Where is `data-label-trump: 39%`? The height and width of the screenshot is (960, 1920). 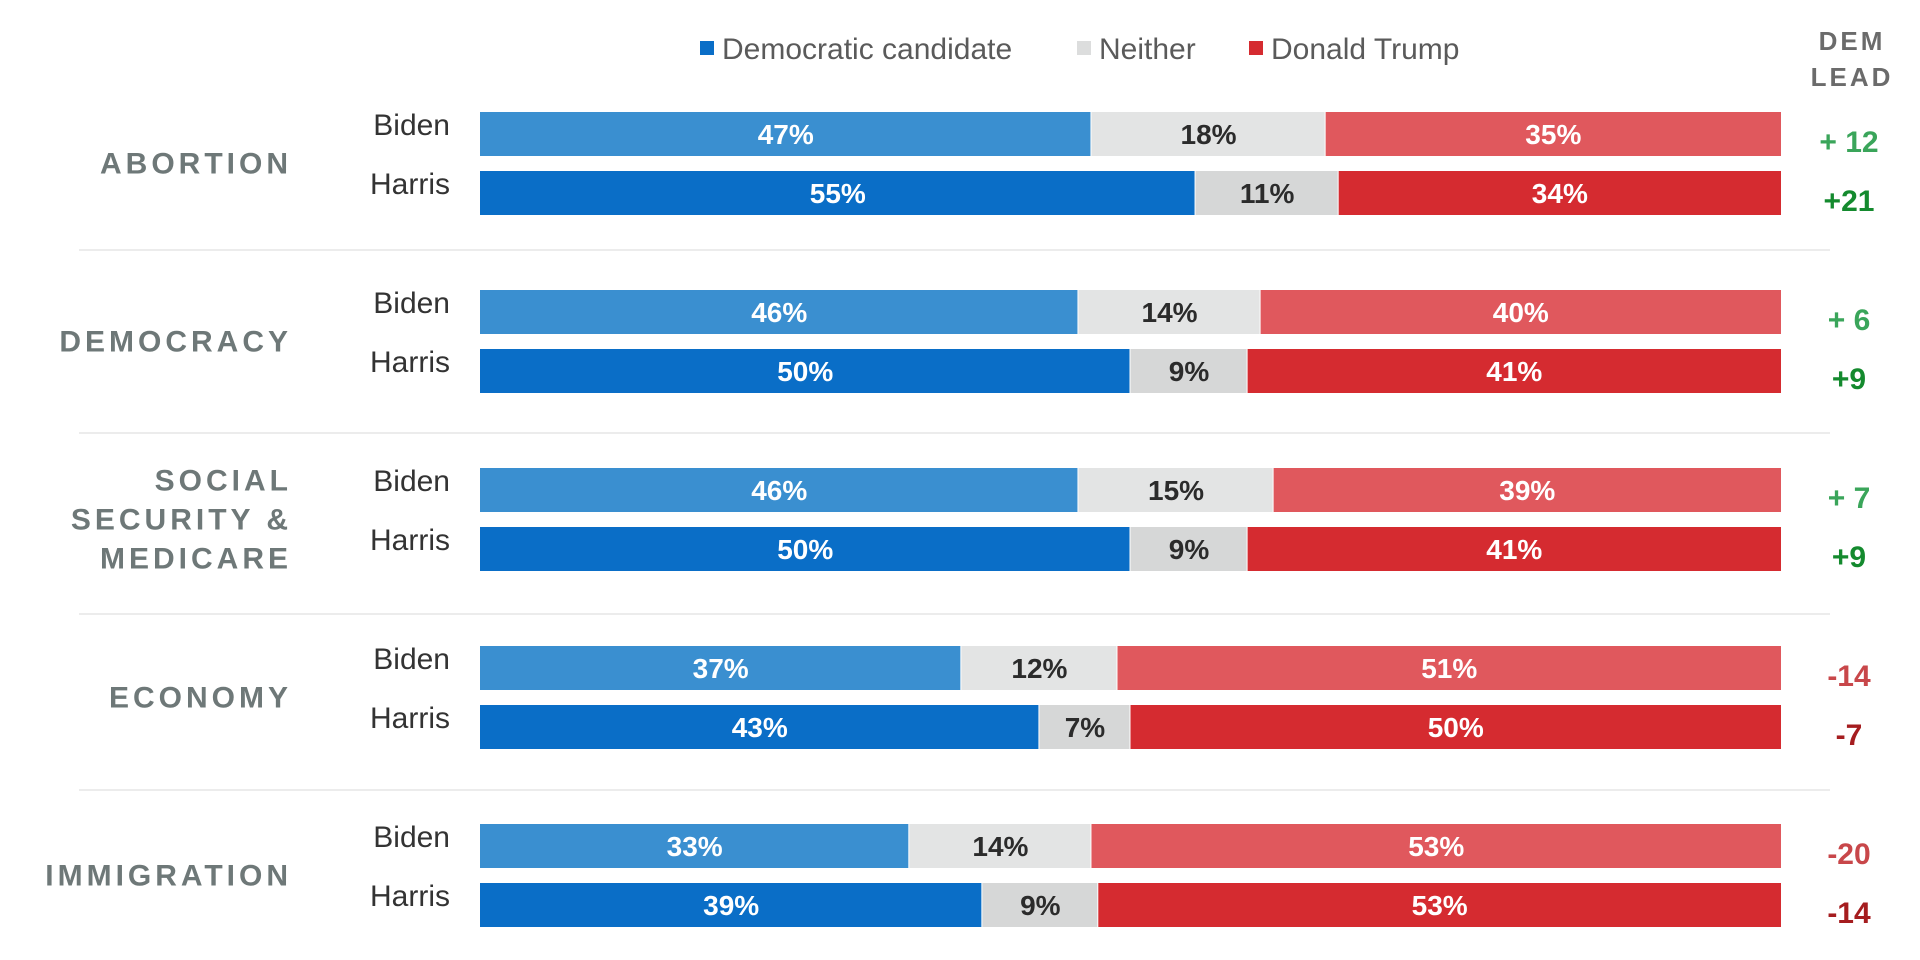
data-label-trump: 39% is located at coordinates (1527, 490).